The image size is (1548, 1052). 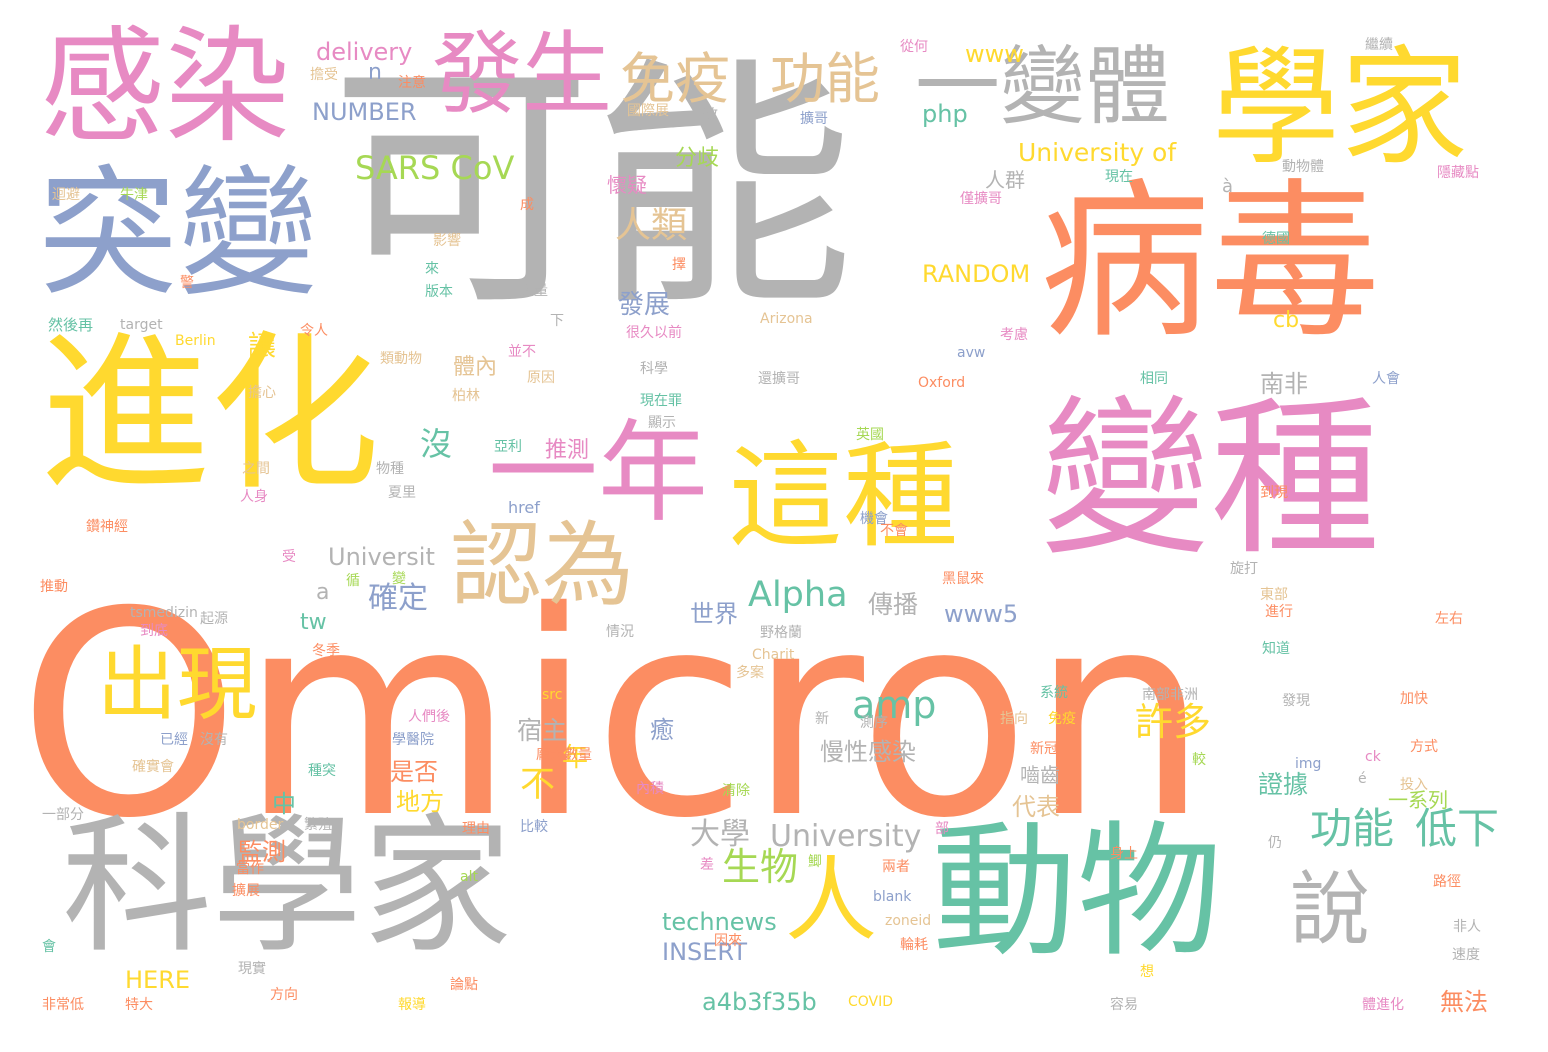 What do you see at coordinates (1296, 701) in the screenshot?
I see `cloud-word: 發現` at bounding box center [1296, 701].